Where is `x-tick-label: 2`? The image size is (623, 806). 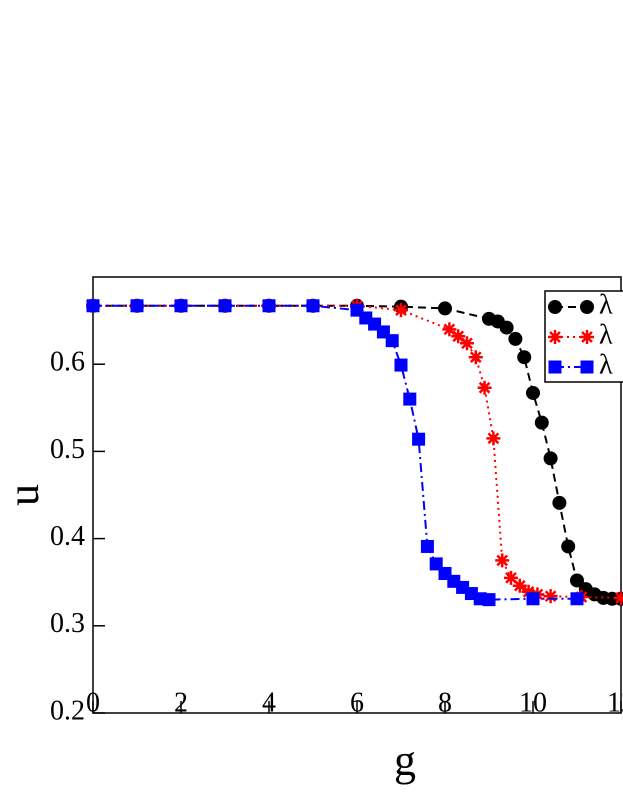
x-tick-label: 2 is located at coordinates (181, 702).